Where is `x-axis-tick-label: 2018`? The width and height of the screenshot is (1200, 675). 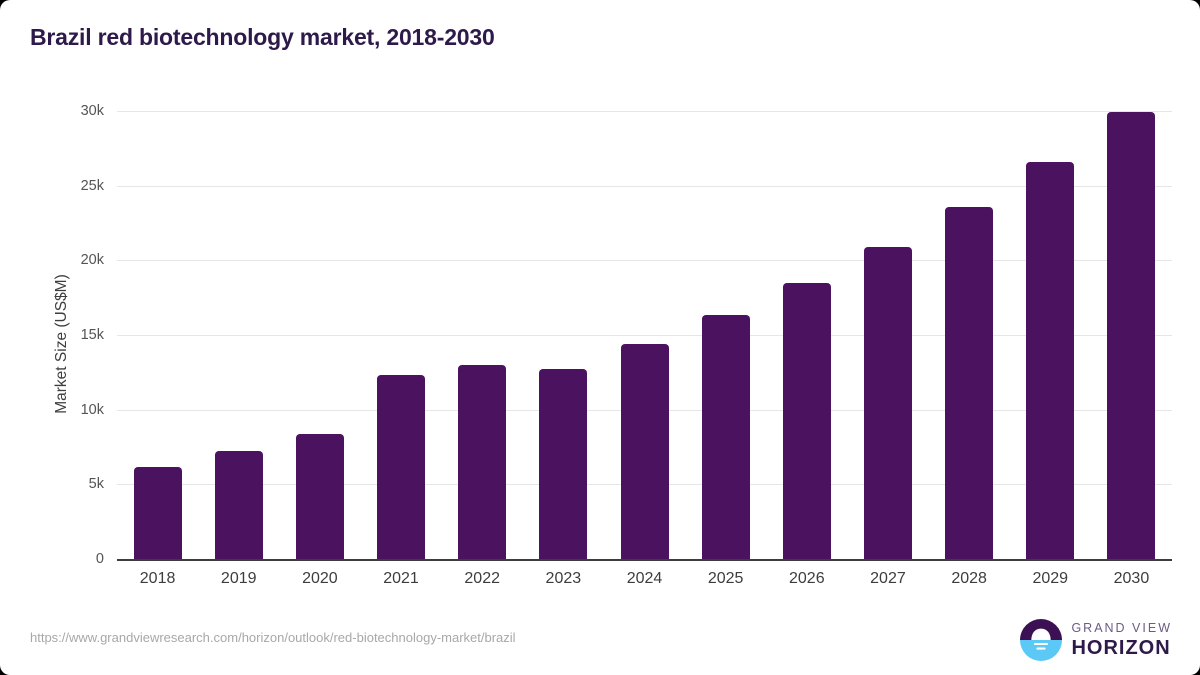 x-axis-tick-label: 2018 is located at coordinates (157, 578).